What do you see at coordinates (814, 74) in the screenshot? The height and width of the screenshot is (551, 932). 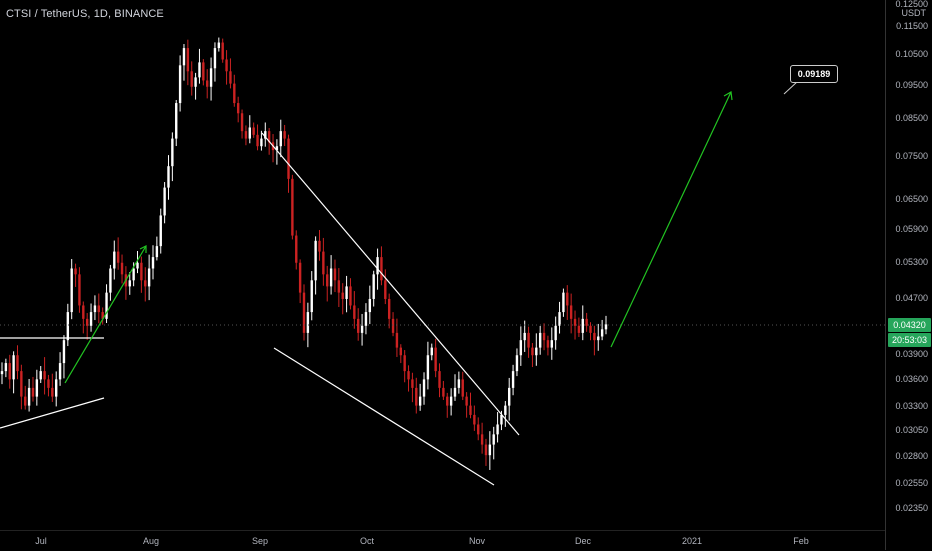 I see `target-price-callout: 0.09189` at bounding box center [814, 74].